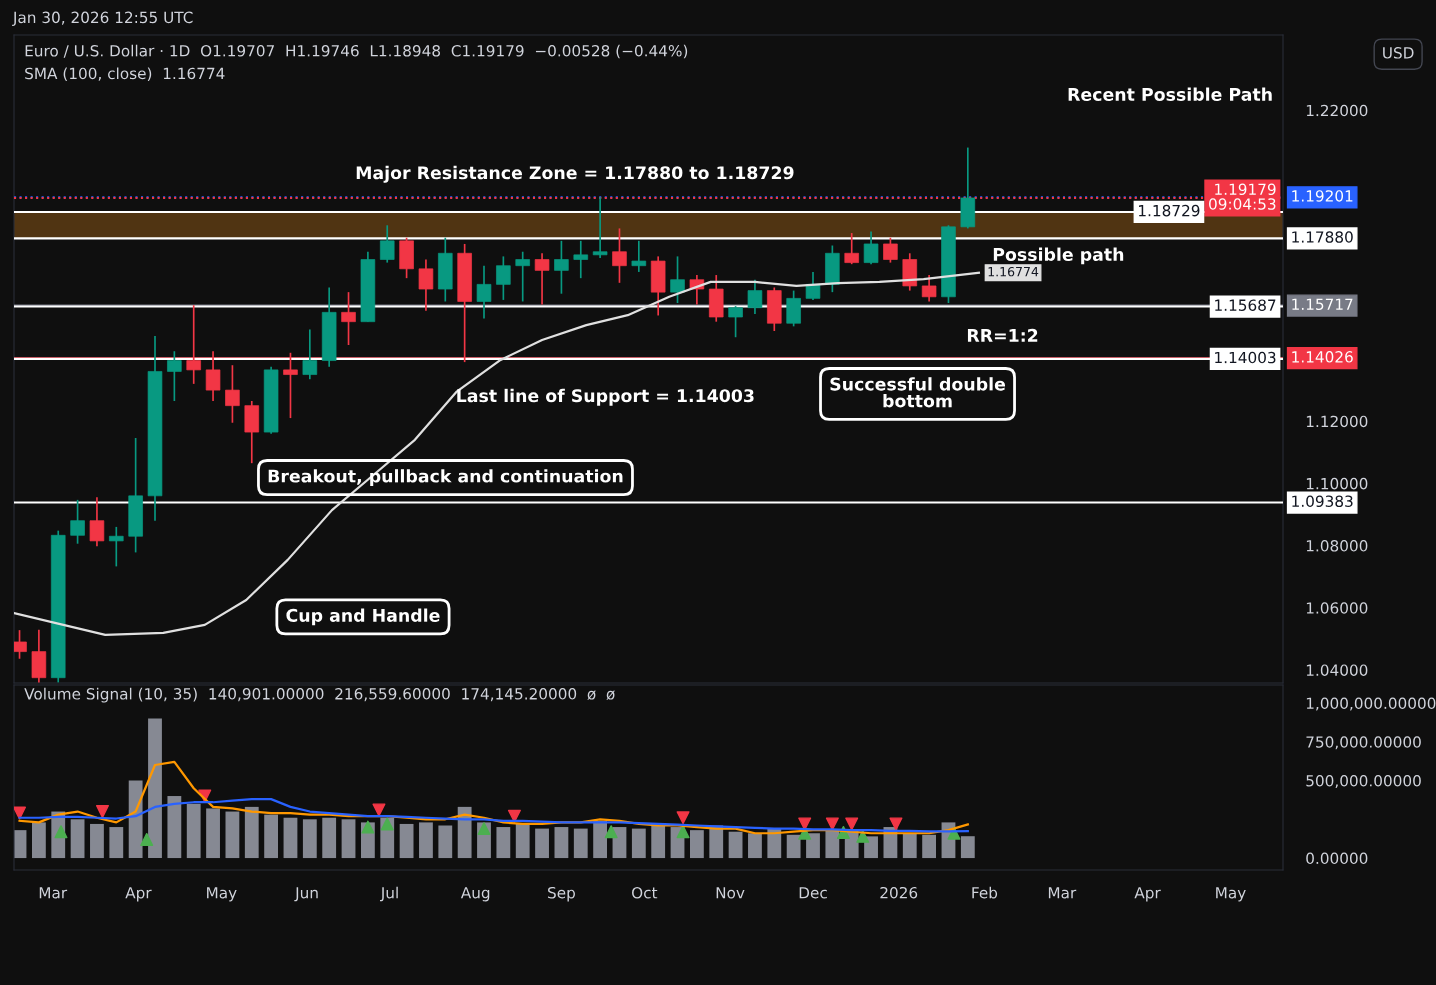 Image resolution: width=1436 pixels, height=985 pixels. I want to click on x-tick-label: Oct, so click(645, 892).